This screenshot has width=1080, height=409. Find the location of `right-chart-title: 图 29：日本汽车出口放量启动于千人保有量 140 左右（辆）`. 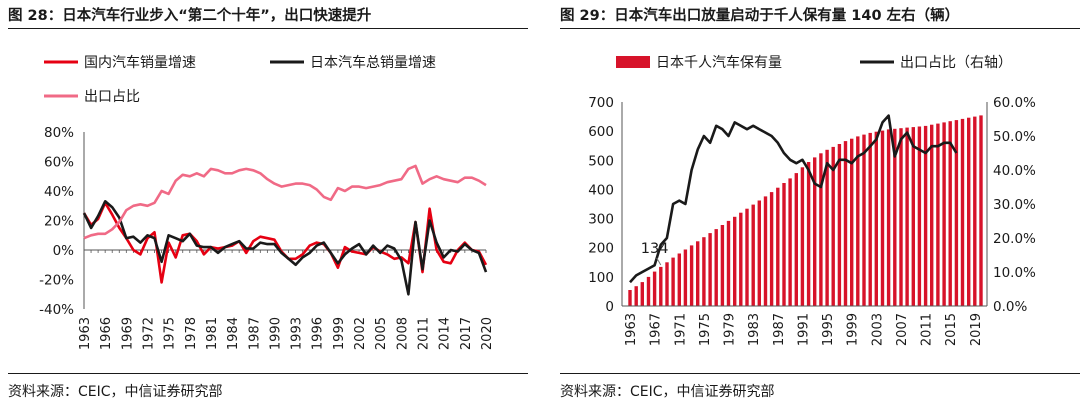

right-chart-title: 图 29：日本汽车出口放量启动于千人保有量 140 左右（辆） is located at coordinates (760, 16).